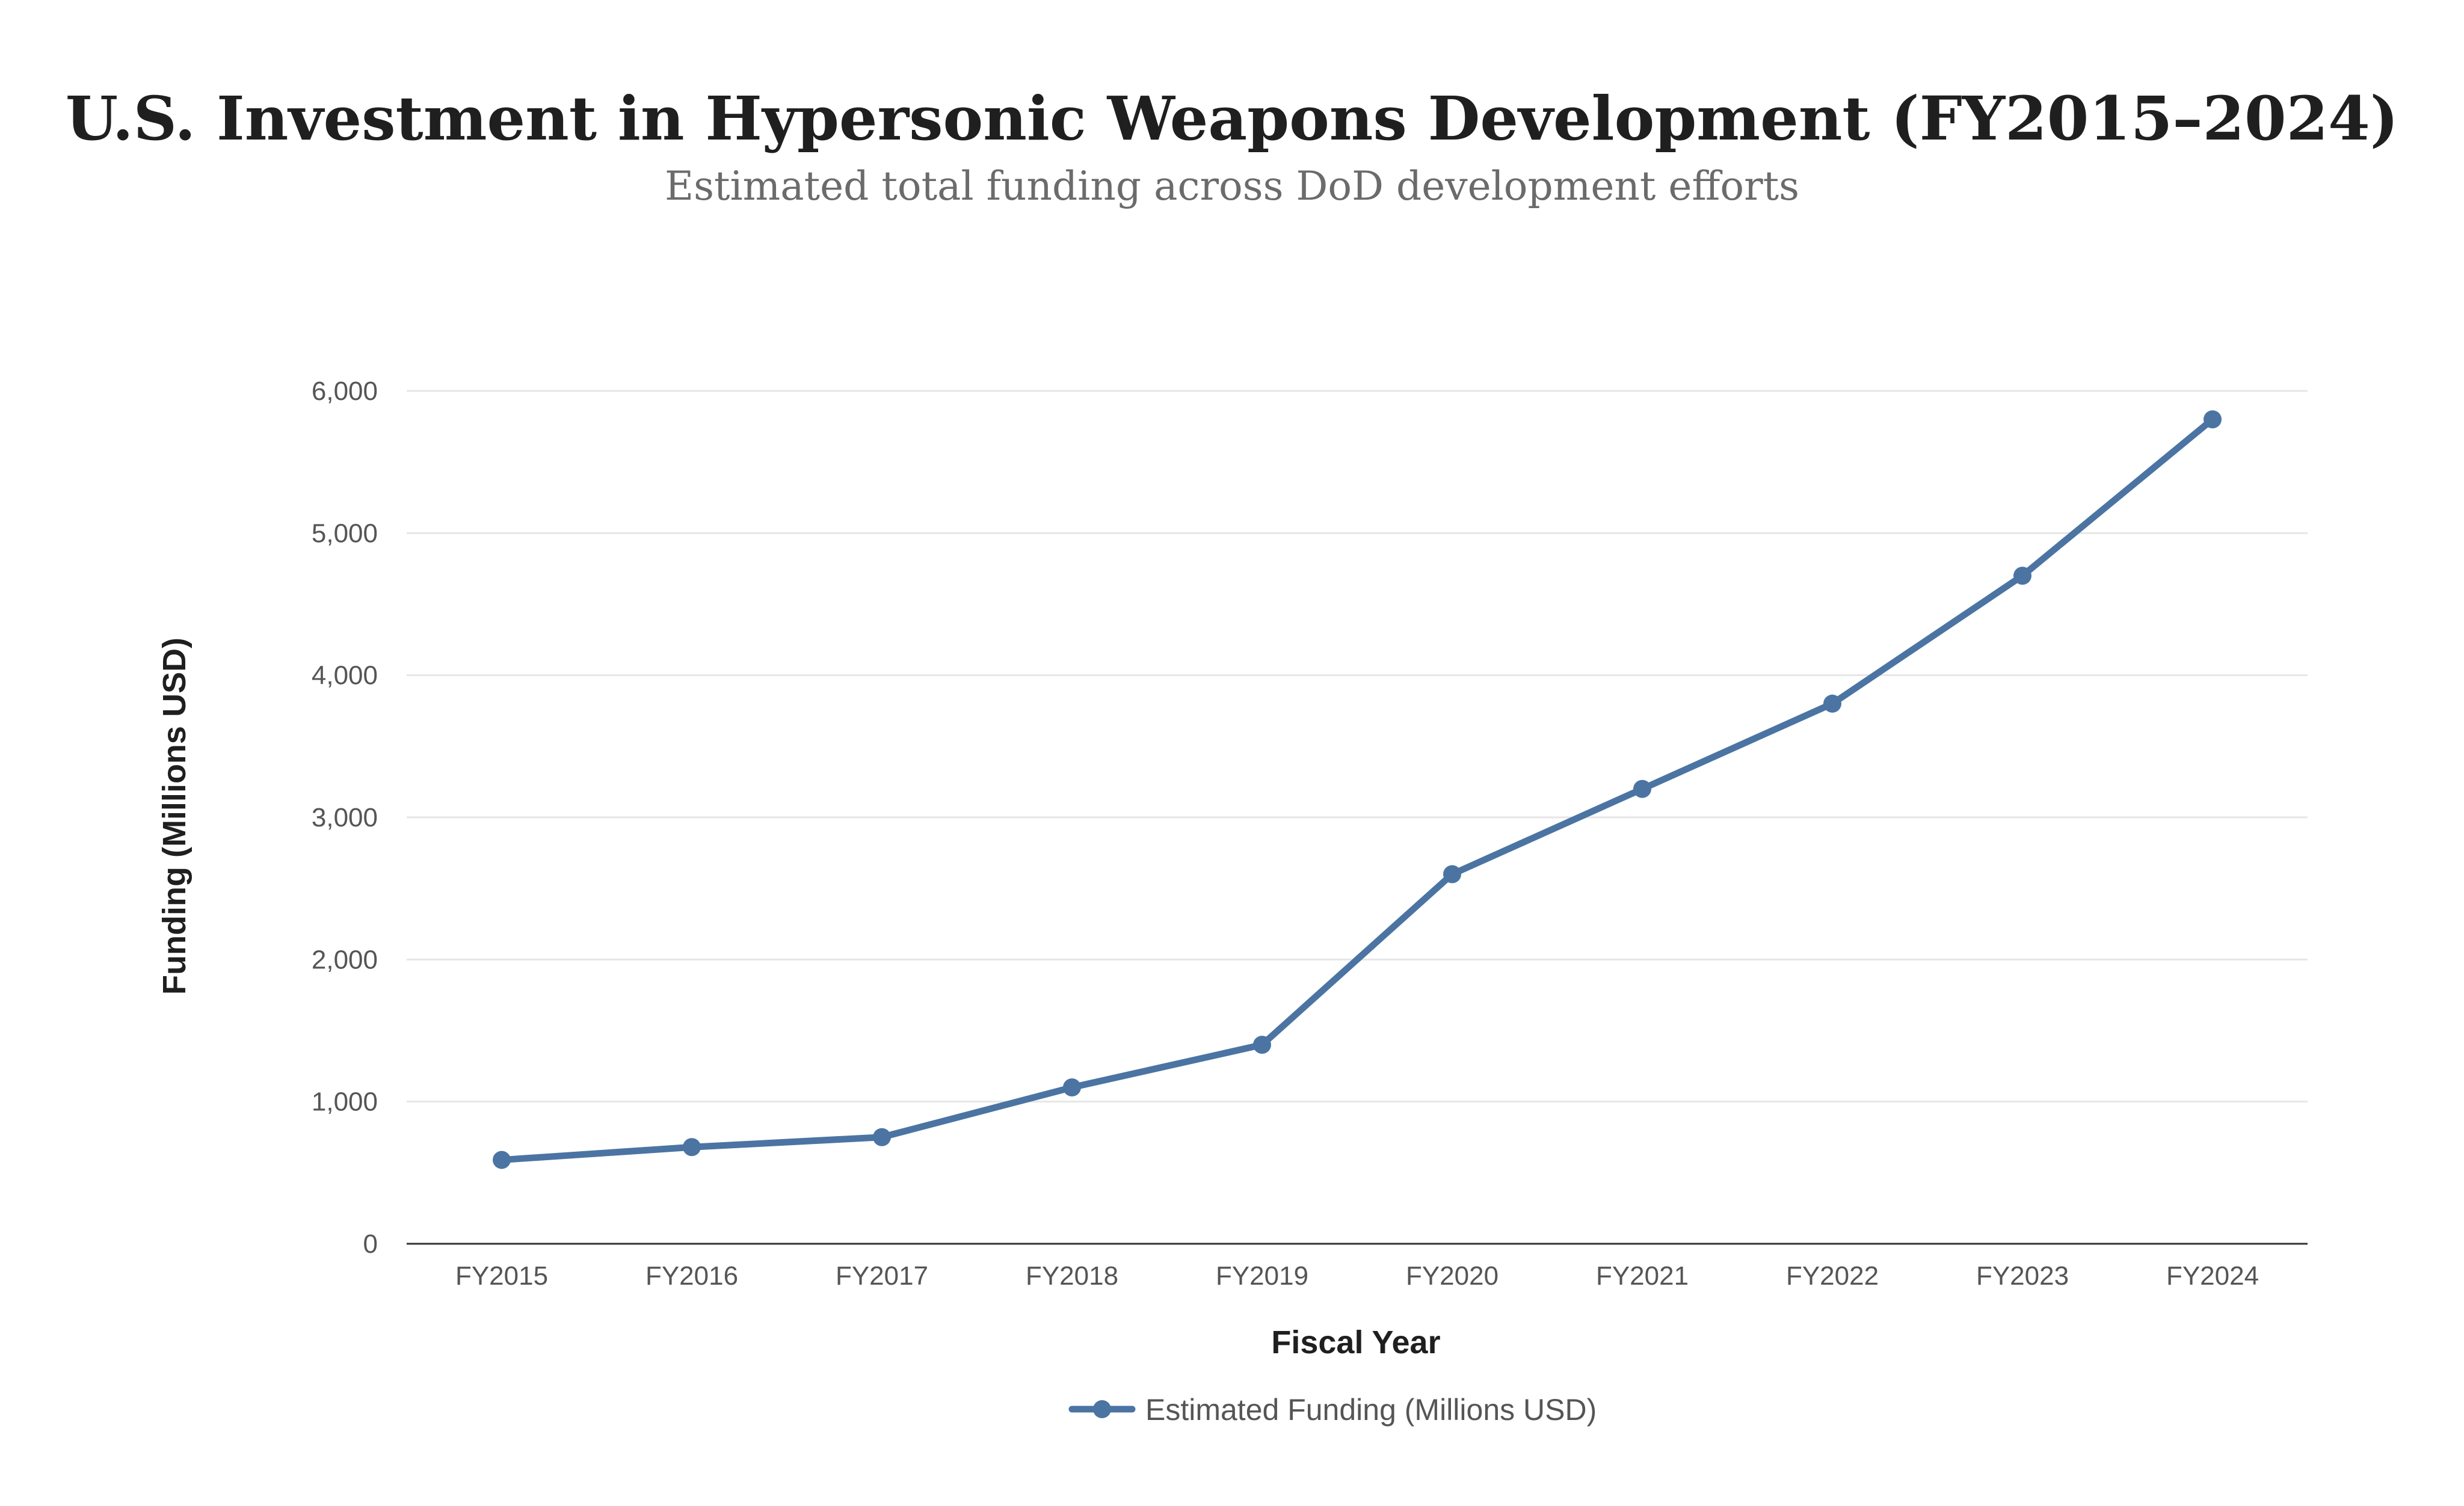  Describe the element at coordinates (1371, 1410) in the screenshot. I see `legend-label: Estimated Funding (Millions USD)` at that location.